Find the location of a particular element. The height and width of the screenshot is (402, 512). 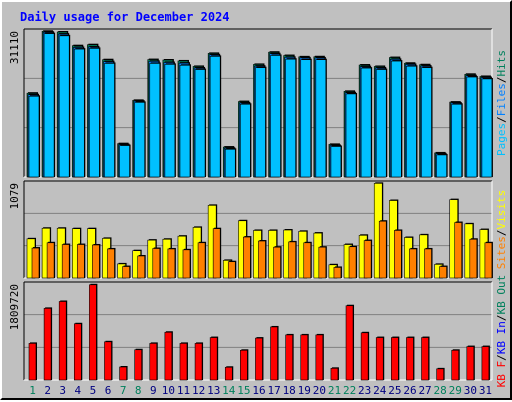

x-tick-label-day-6: 6 is located at coordinates (108, 390).